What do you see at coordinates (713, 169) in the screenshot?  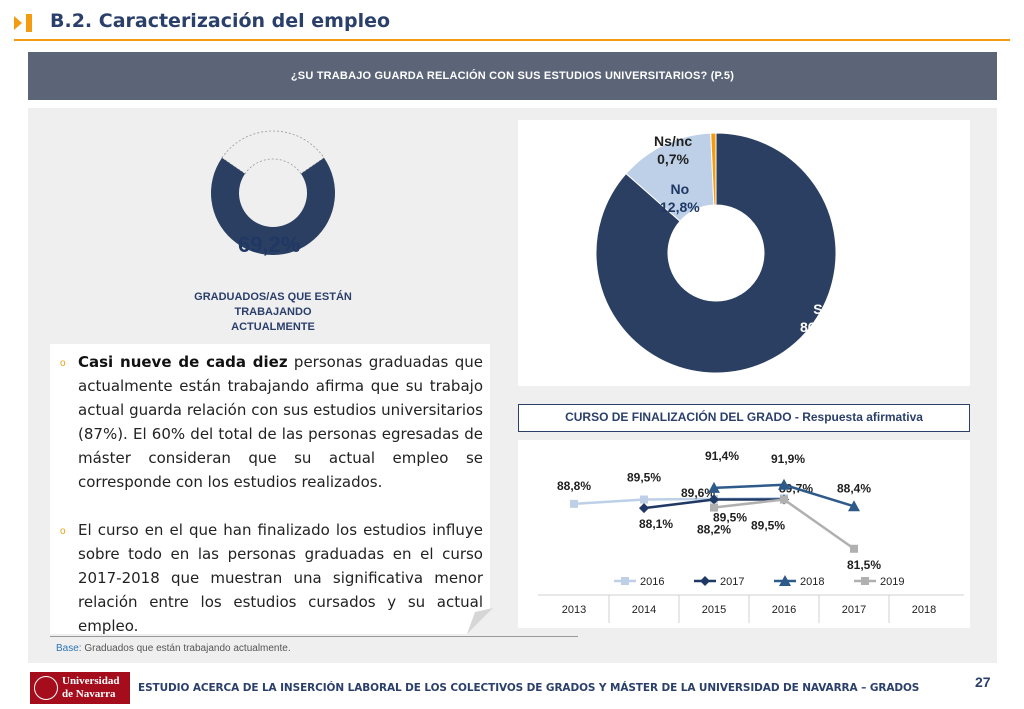 I see `donut-slice-nsnc` at bounding box center [713, 169].